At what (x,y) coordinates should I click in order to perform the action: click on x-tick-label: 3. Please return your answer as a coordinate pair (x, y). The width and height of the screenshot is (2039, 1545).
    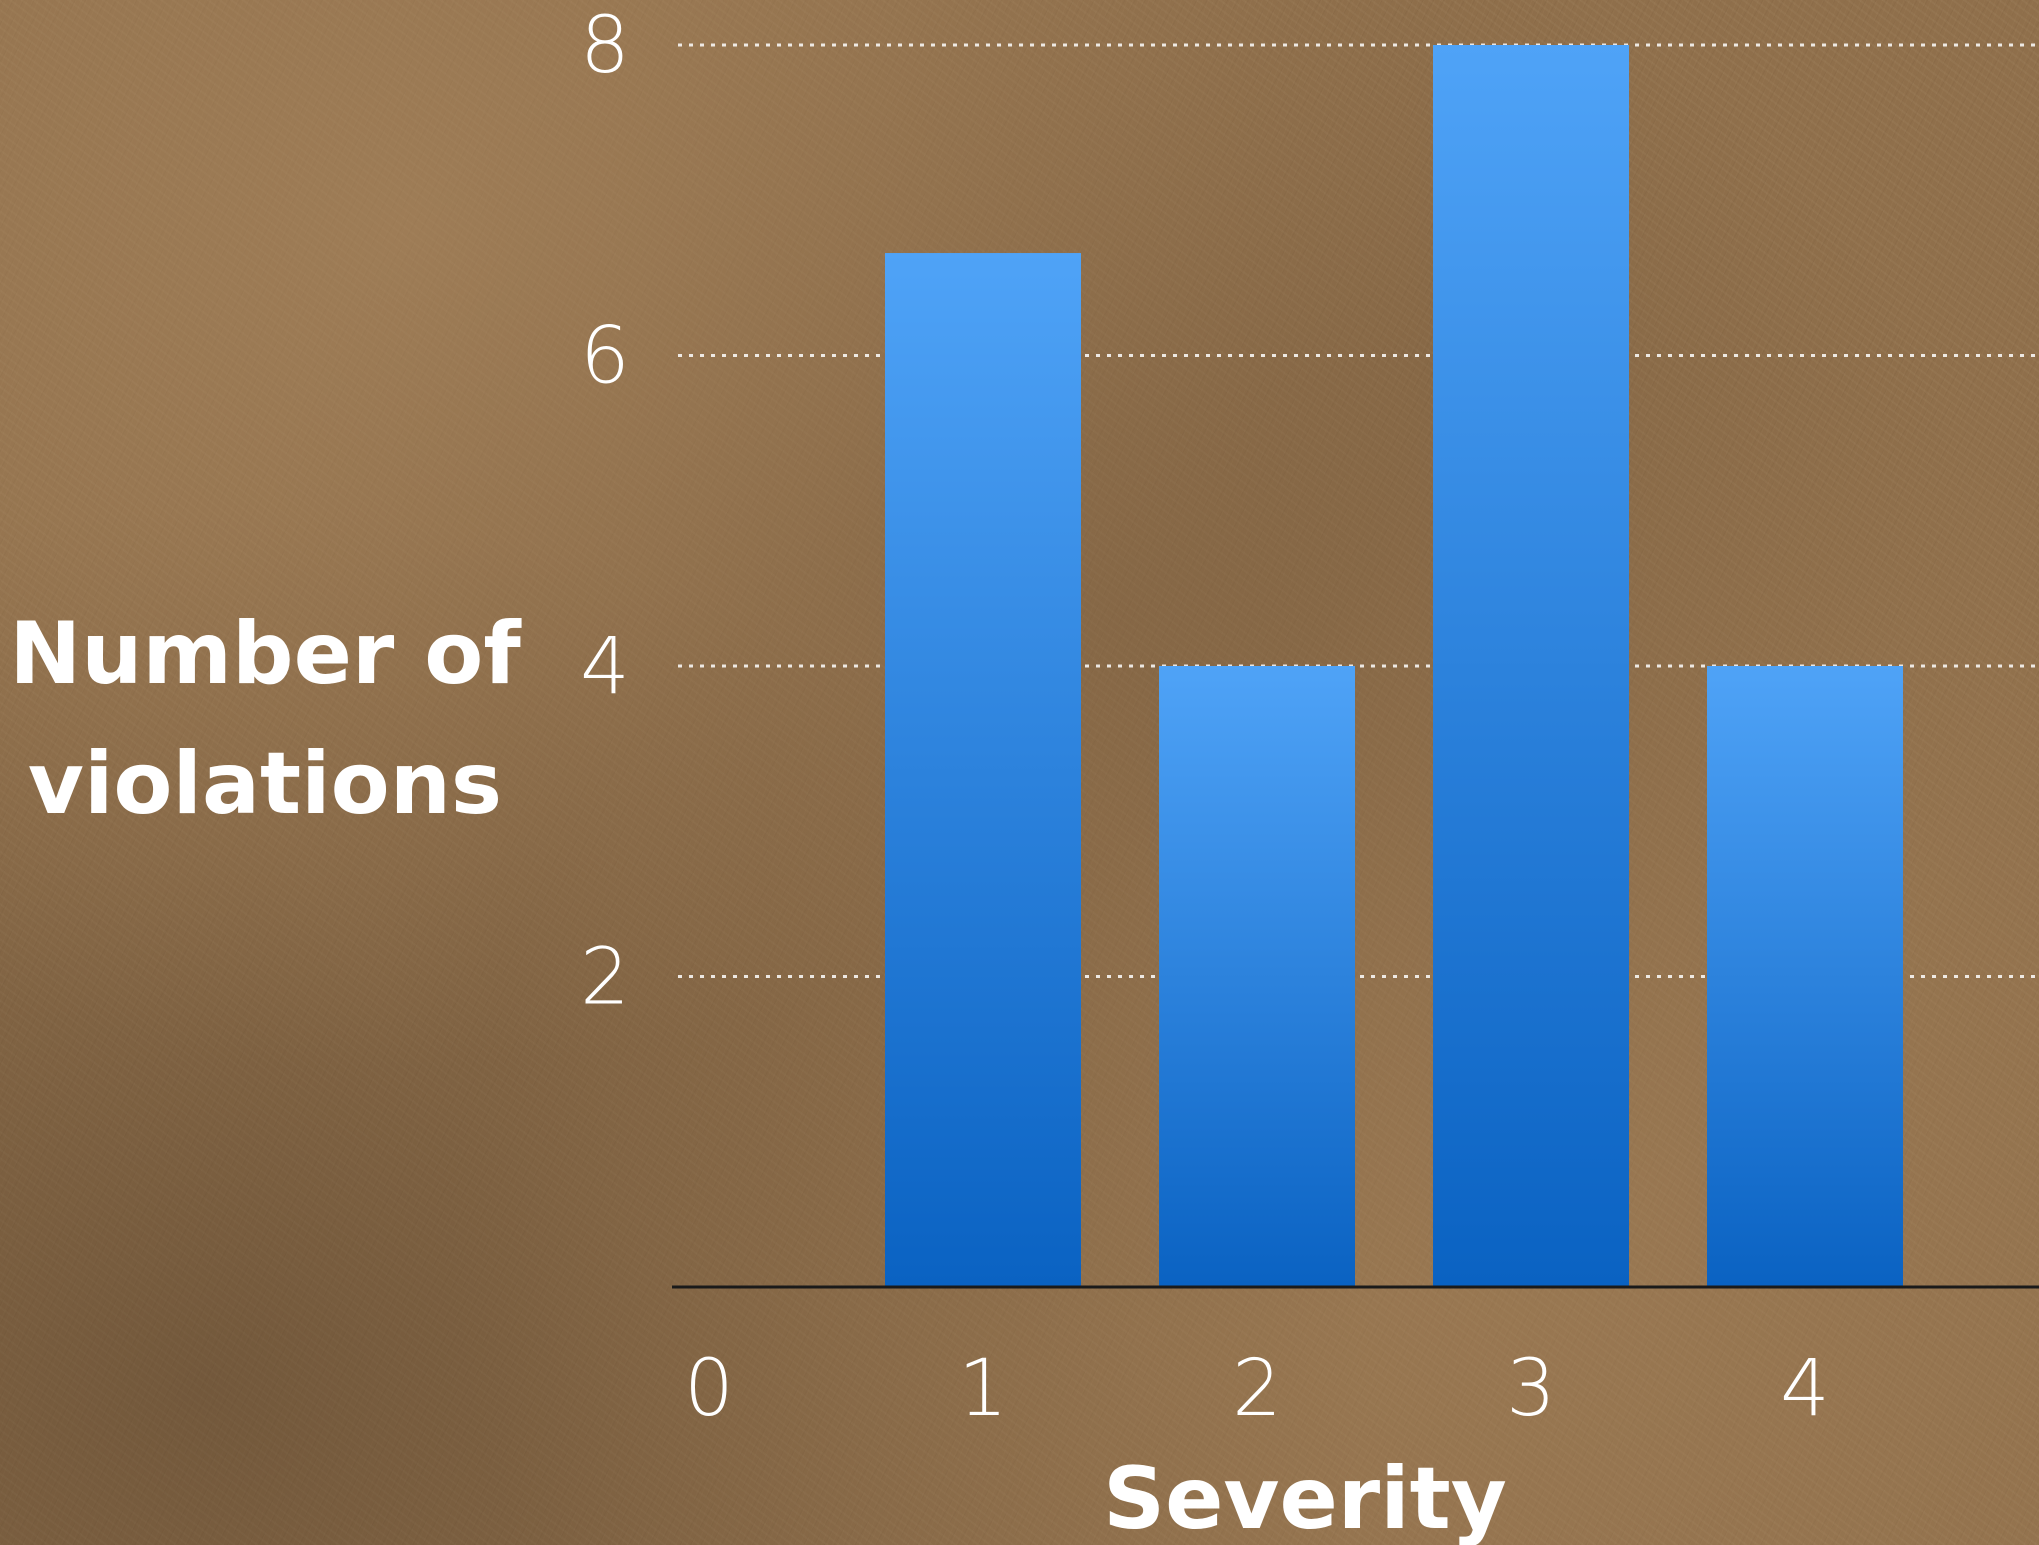
    Looking at the image, I should click on (1531, 1389).